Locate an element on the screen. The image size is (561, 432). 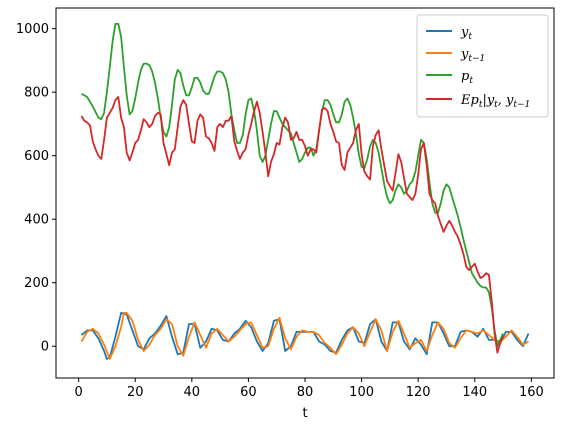
y-tick-label: 0 is located at coordinates (45, 347).